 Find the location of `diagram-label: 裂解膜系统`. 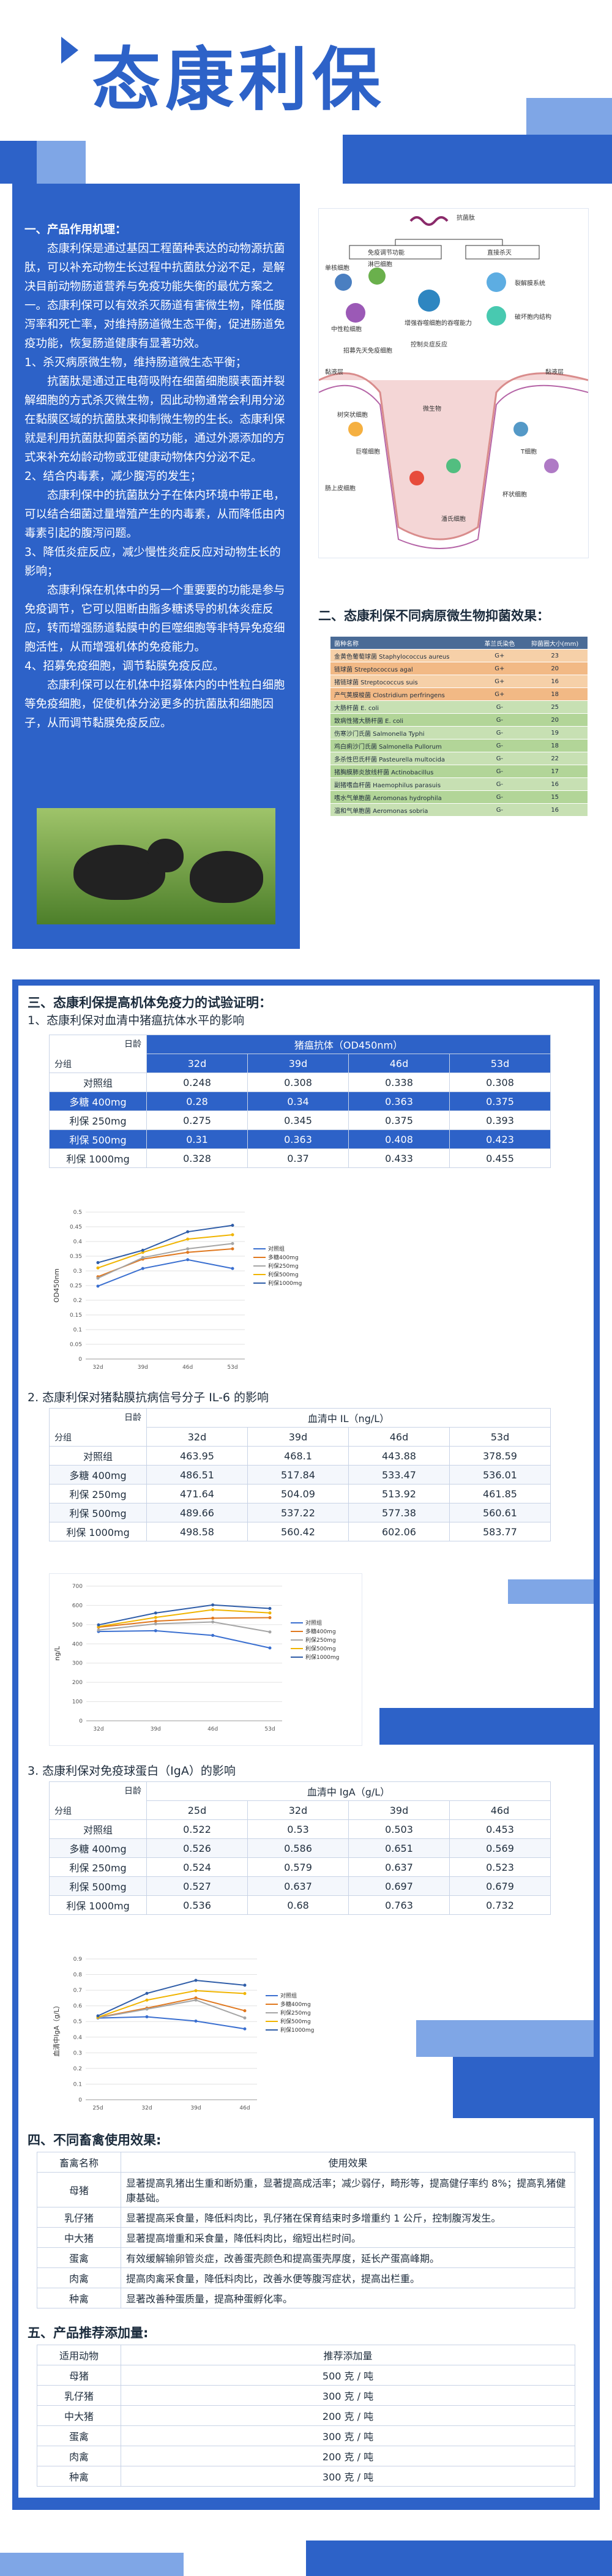

diagram-label: 裂解膜系统 is located at coordinates (530, 283).